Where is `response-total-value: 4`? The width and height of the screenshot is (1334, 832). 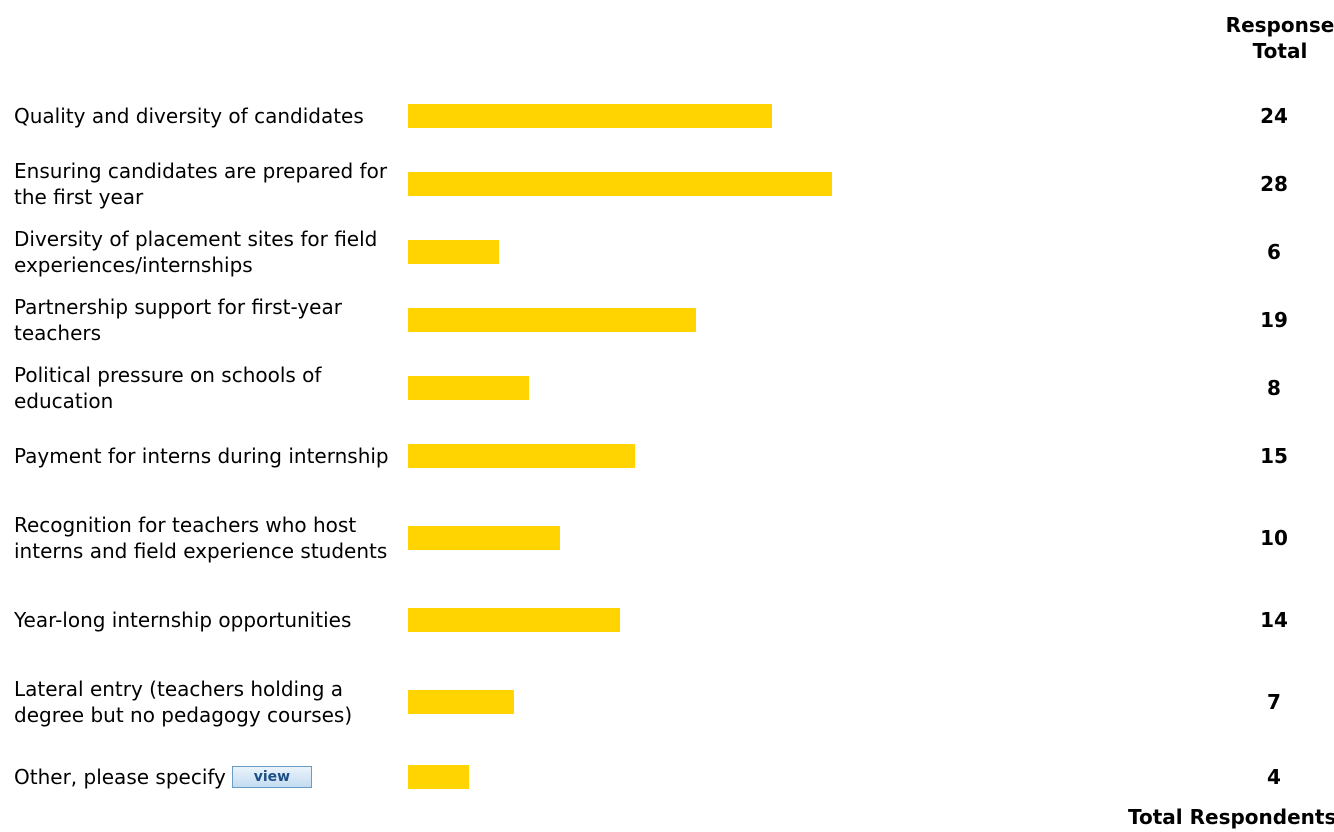
response-total-value: 4 is located at coordinates (1274, 777).